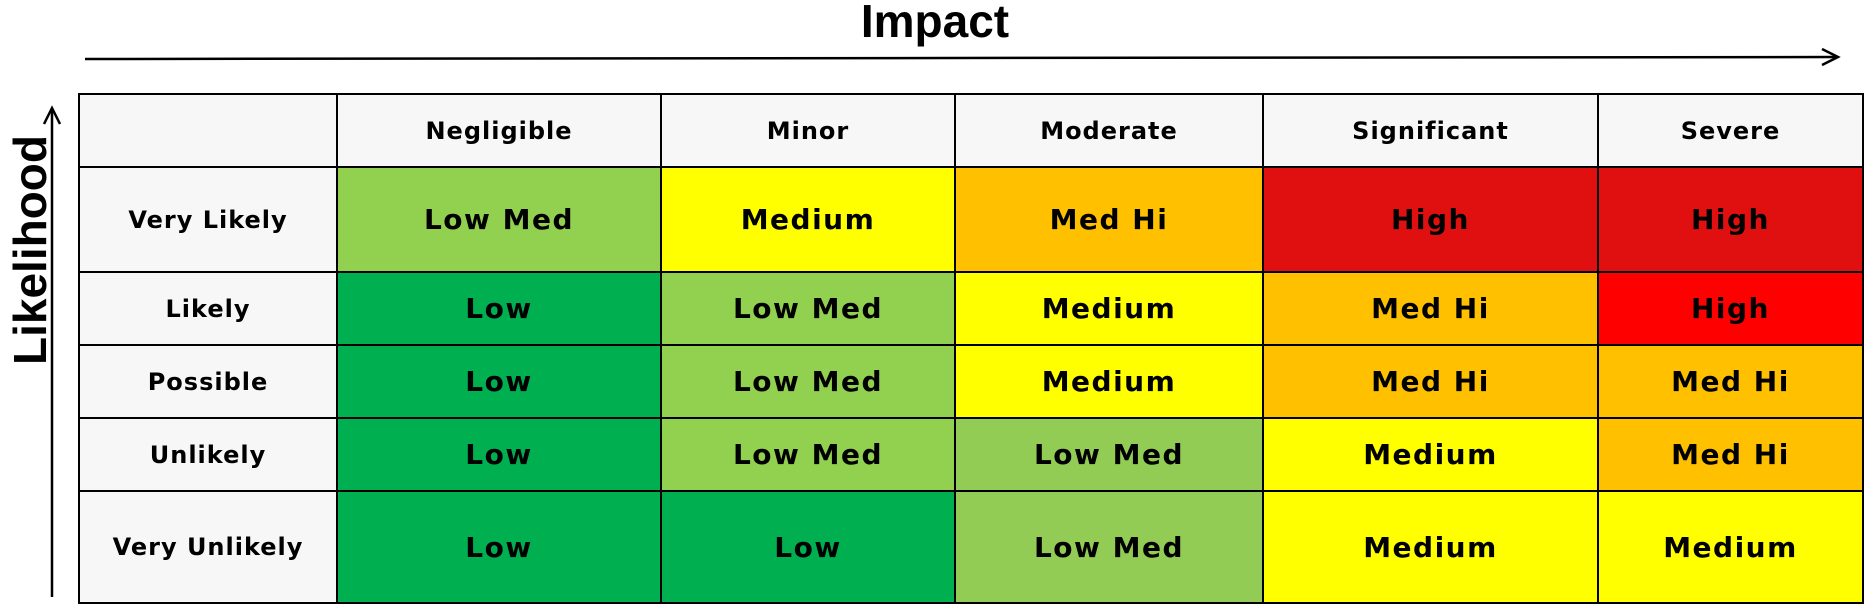 The width and height of the screenshot is (1869, 611). Describe the element at coordinates (208, 219) in the screenshot. I see `row-header-very-likely: Very Likely` at that location.